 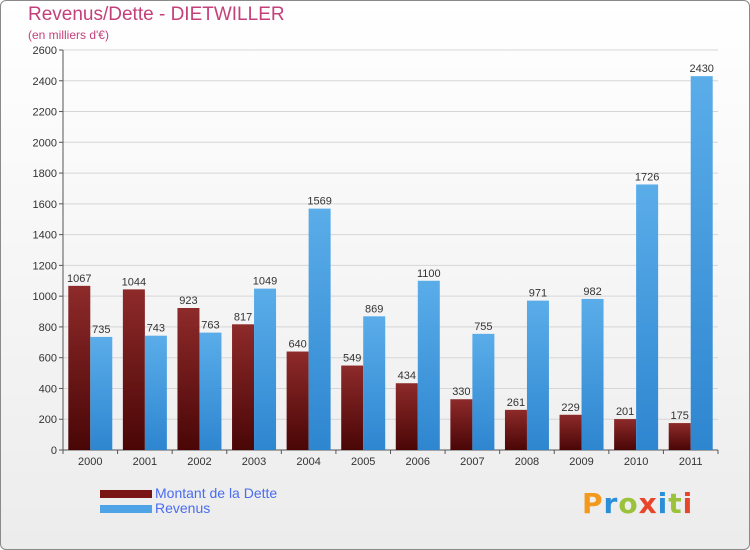 I want to click on bar-revenue-2007, so click(x=483, y=391).